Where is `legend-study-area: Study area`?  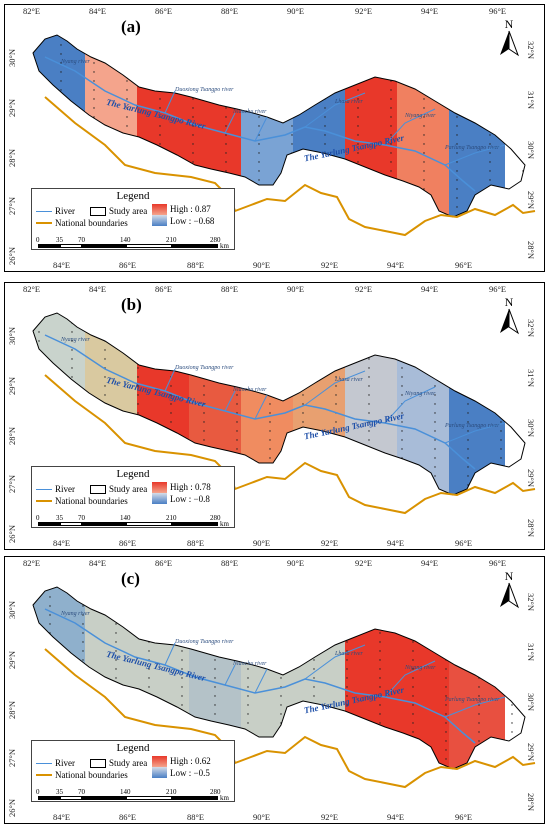 legend-study-area: Study area is located at coordinates (118, 763).